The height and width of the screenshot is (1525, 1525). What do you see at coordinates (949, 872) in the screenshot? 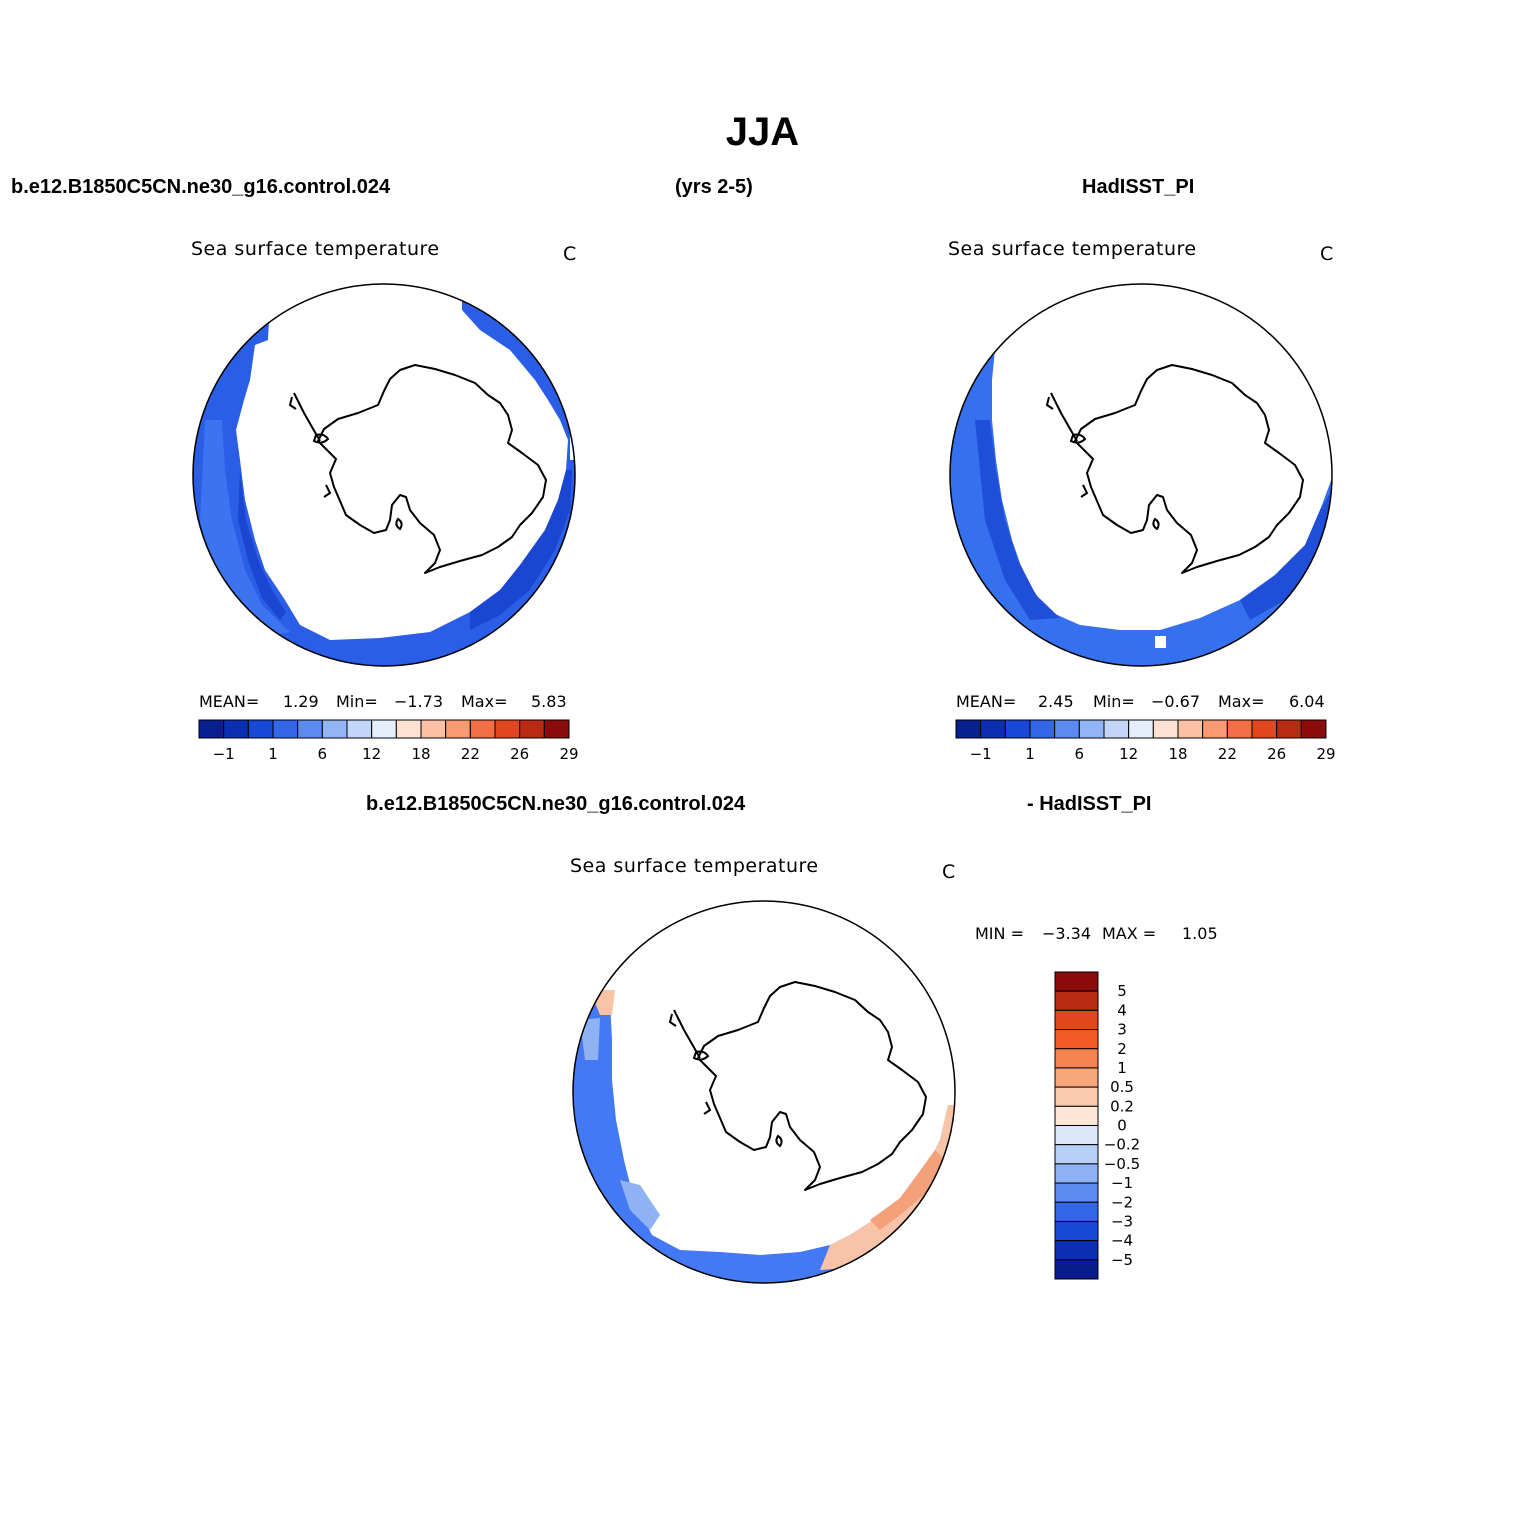
I see `panel-units-diff: C` at bounding box center [949, 872].